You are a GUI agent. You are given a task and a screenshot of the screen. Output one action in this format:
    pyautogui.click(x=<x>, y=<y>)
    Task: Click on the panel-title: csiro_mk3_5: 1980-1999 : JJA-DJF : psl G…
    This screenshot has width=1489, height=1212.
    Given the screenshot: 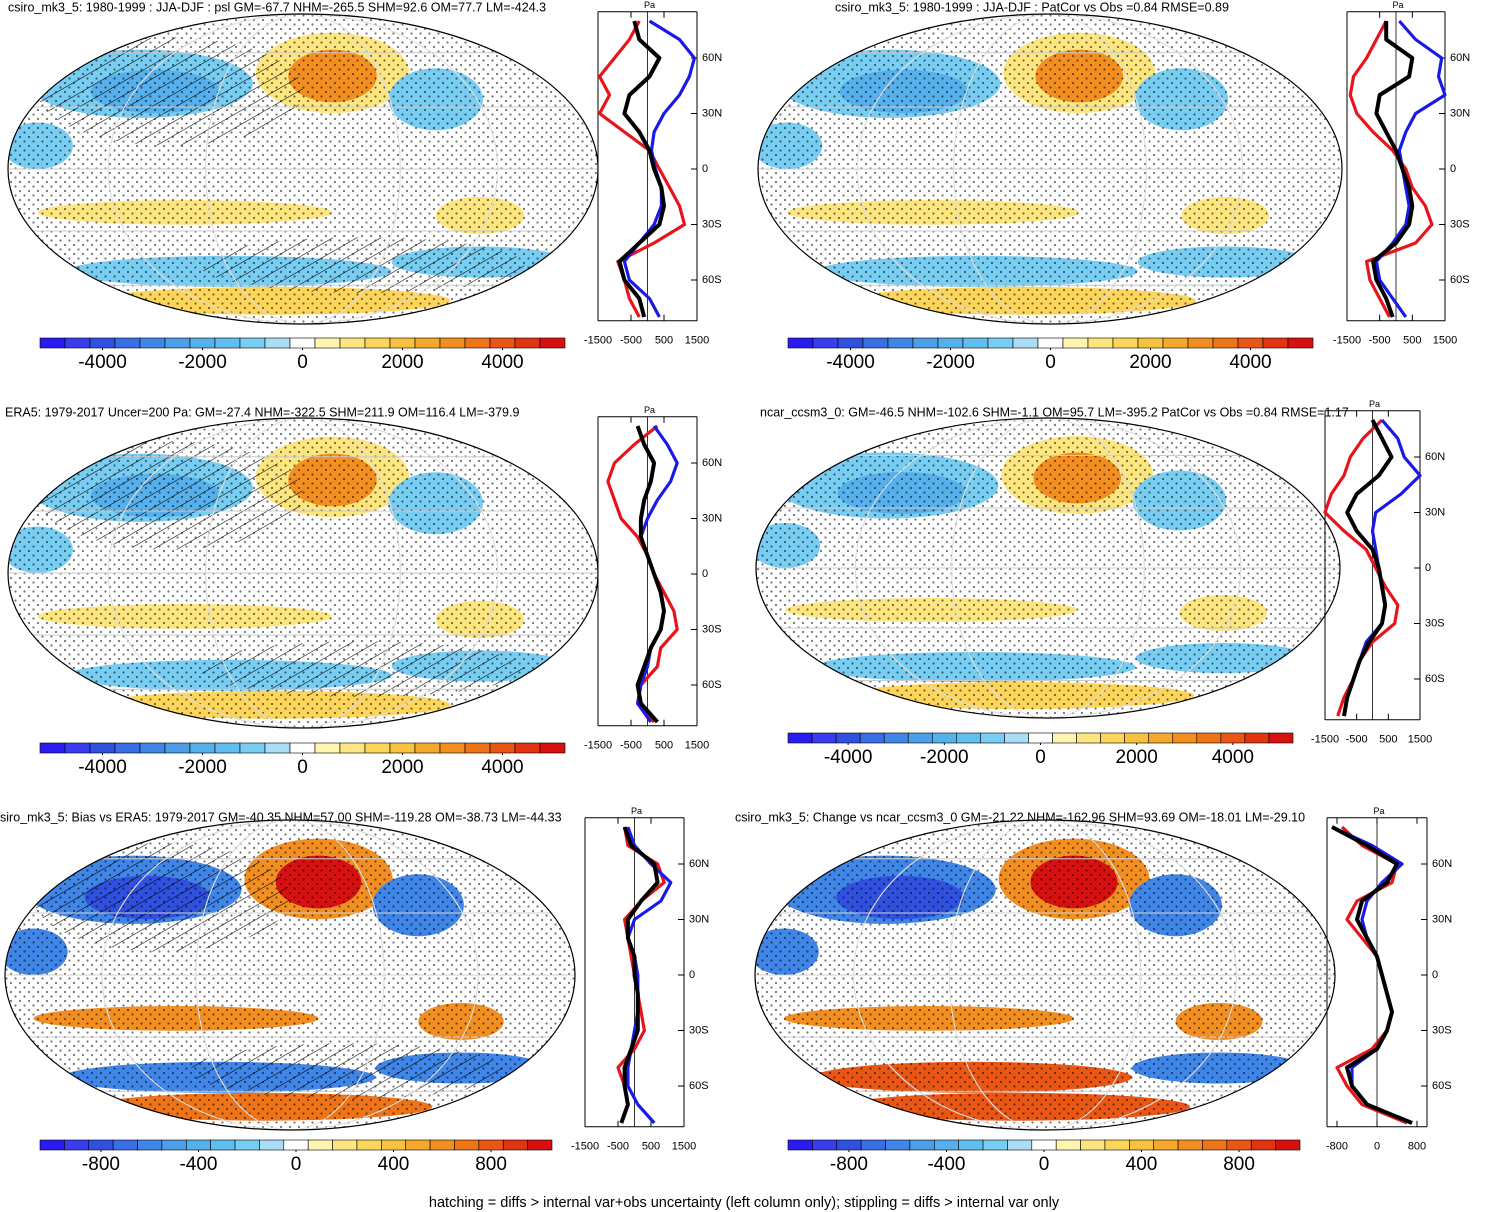 What is the action you would take?
    pyautogui.click(x=277, y=7)
    